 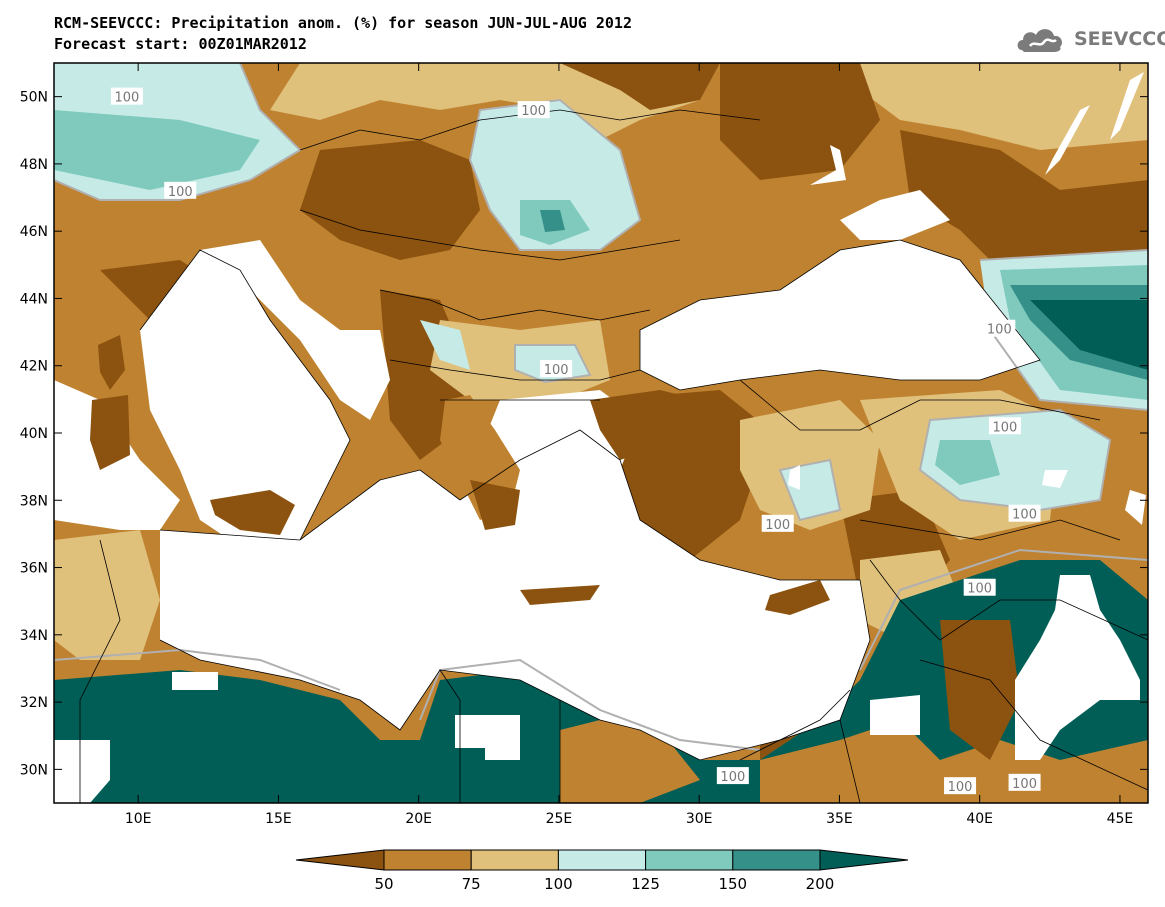 What do you see at coordinates (418, 819) in the screenshot?
I see `x-tick-label: 20E` at bounding box center [418, 819].